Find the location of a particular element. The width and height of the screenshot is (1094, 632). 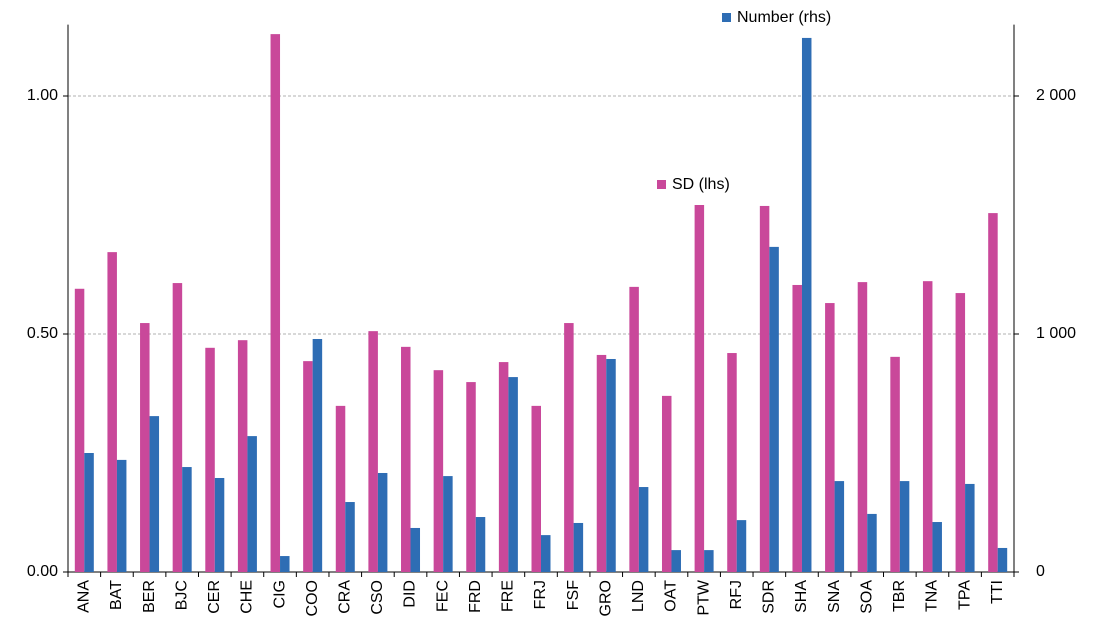

y-tick-label: 0.50 is located at coordinates (42, 333).